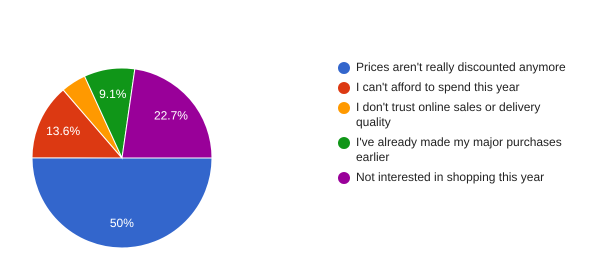 The height and width of the screenshot is (279, 602). What do you see at coordinates (171, 115) in the screenshot?
I see `data-label: 22.7%` at bounding box center [171, 115].